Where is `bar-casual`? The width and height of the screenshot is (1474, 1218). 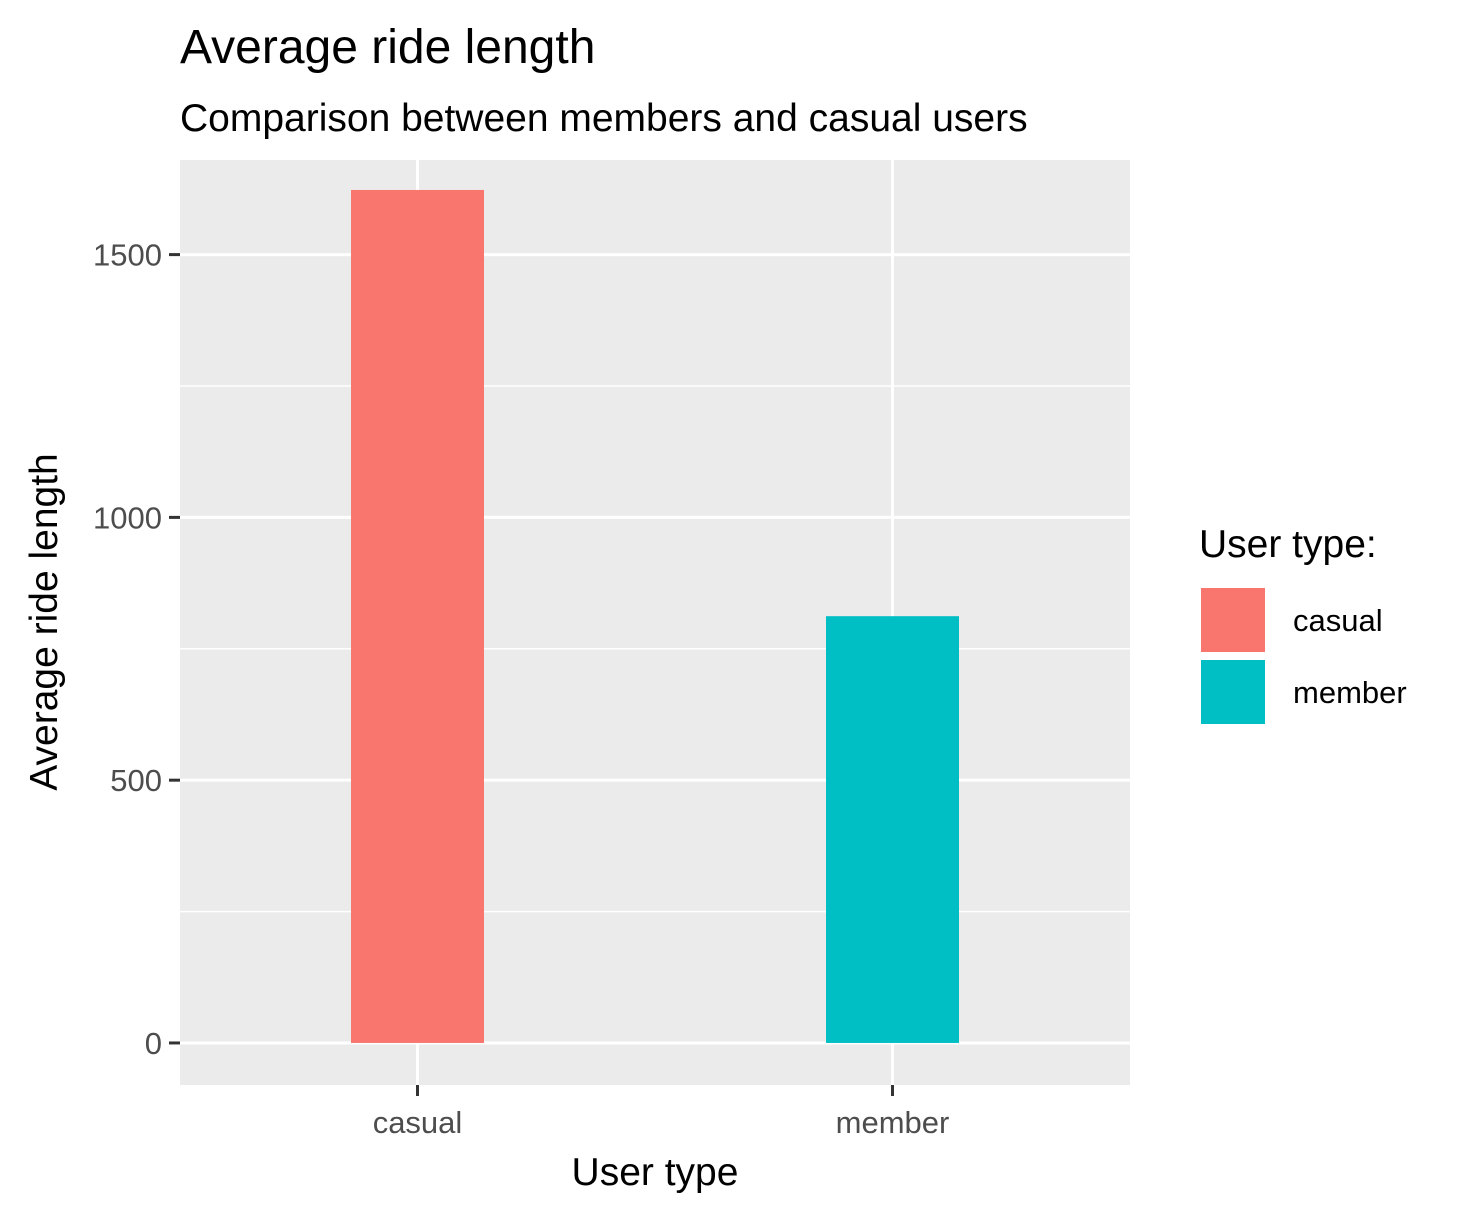 bar-casual is located at coordinates (417, 616).